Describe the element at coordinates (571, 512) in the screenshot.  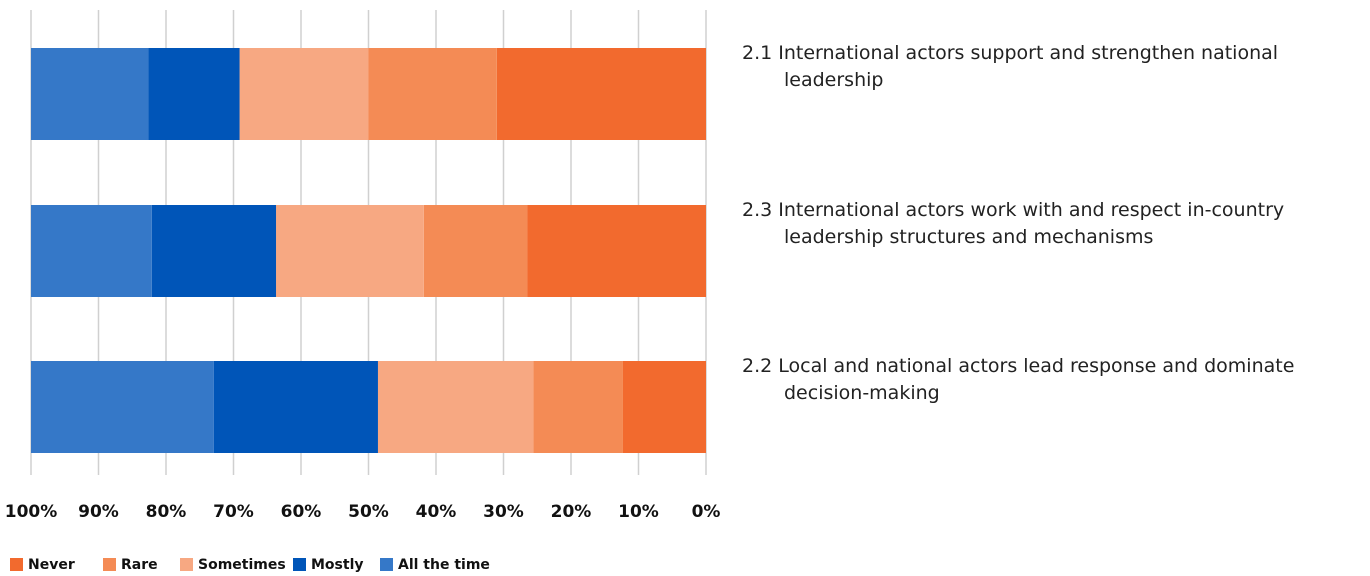
I see `x-tick-label: 20%` at that location.